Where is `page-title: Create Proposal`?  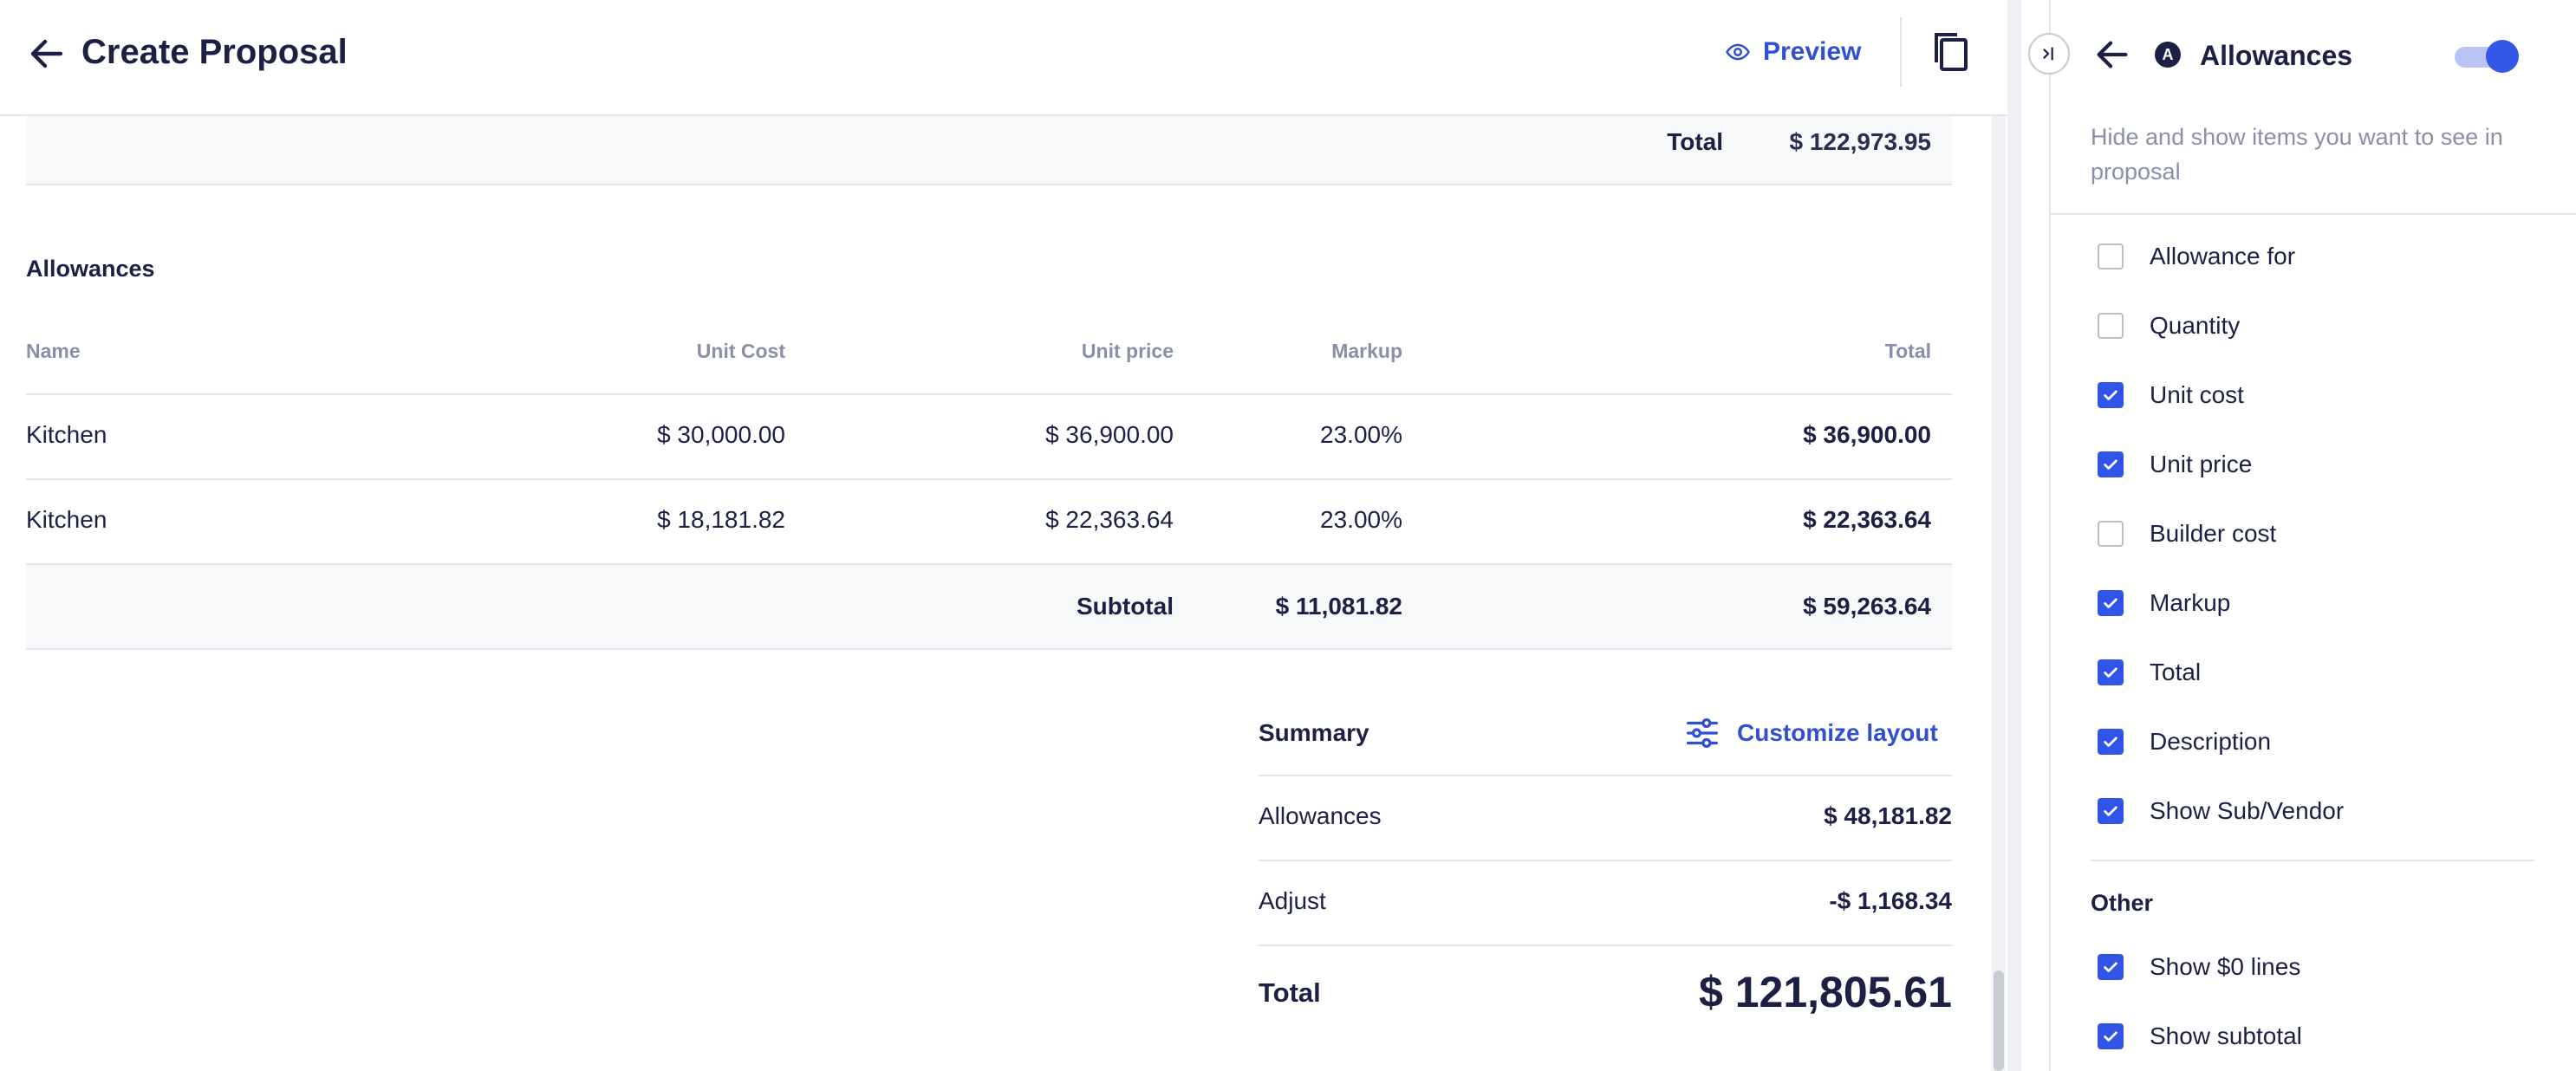
page-title: Create Proposal is located at coordinates (214, 52).